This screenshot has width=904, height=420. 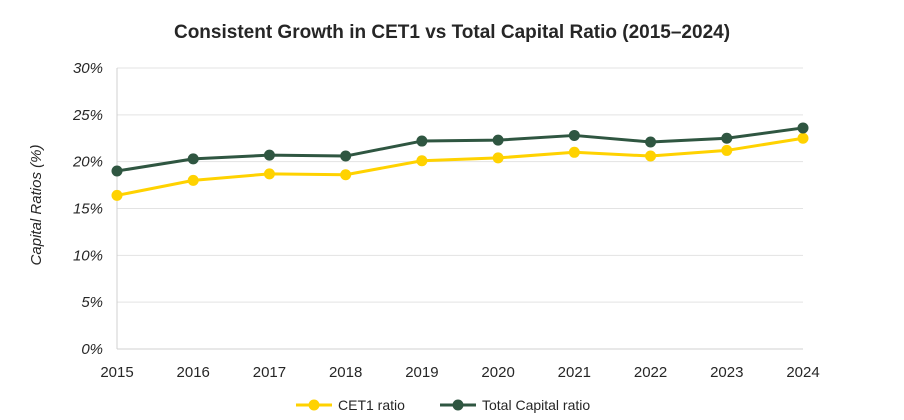 I want to click on legend-label: Total Capital ratio, so click(x=536, y=405).